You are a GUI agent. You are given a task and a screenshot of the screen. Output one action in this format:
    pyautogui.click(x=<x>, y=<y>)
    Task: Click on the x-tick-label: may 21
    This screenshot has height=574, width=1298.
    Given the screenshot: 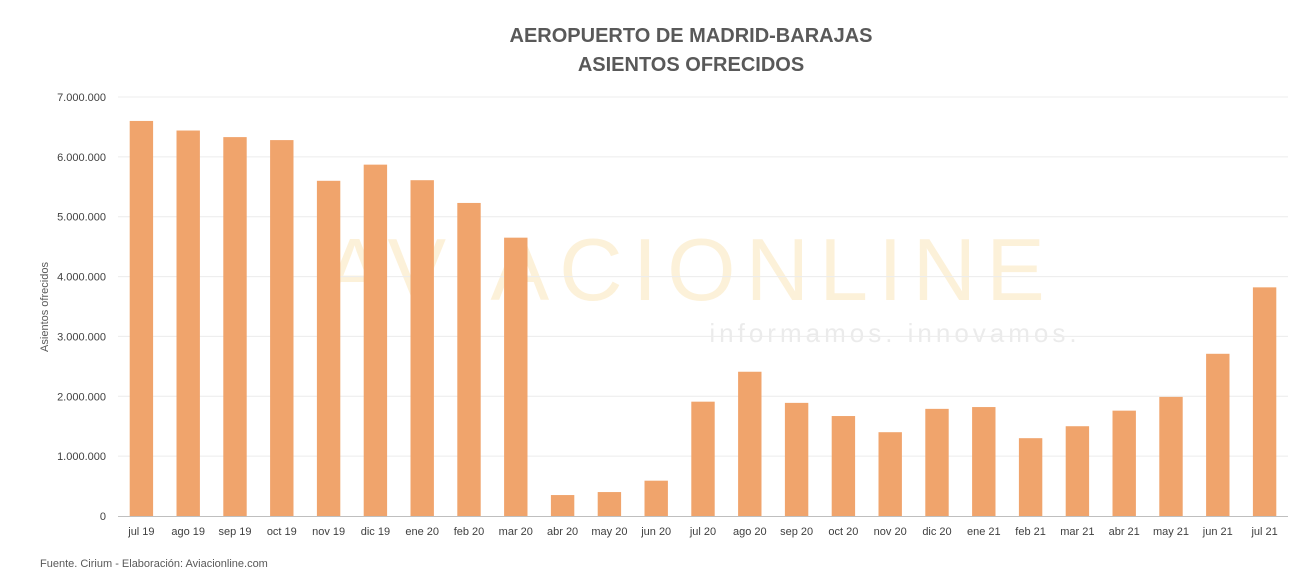 What is the action you would take?
    pyautogui.click(x=1171, y=532)
    